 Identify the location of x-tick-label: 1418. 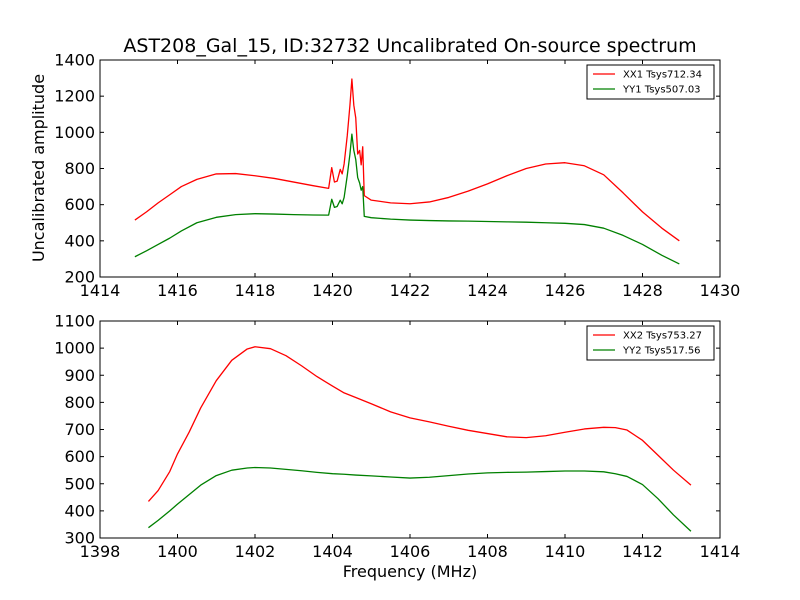
(255, 290).